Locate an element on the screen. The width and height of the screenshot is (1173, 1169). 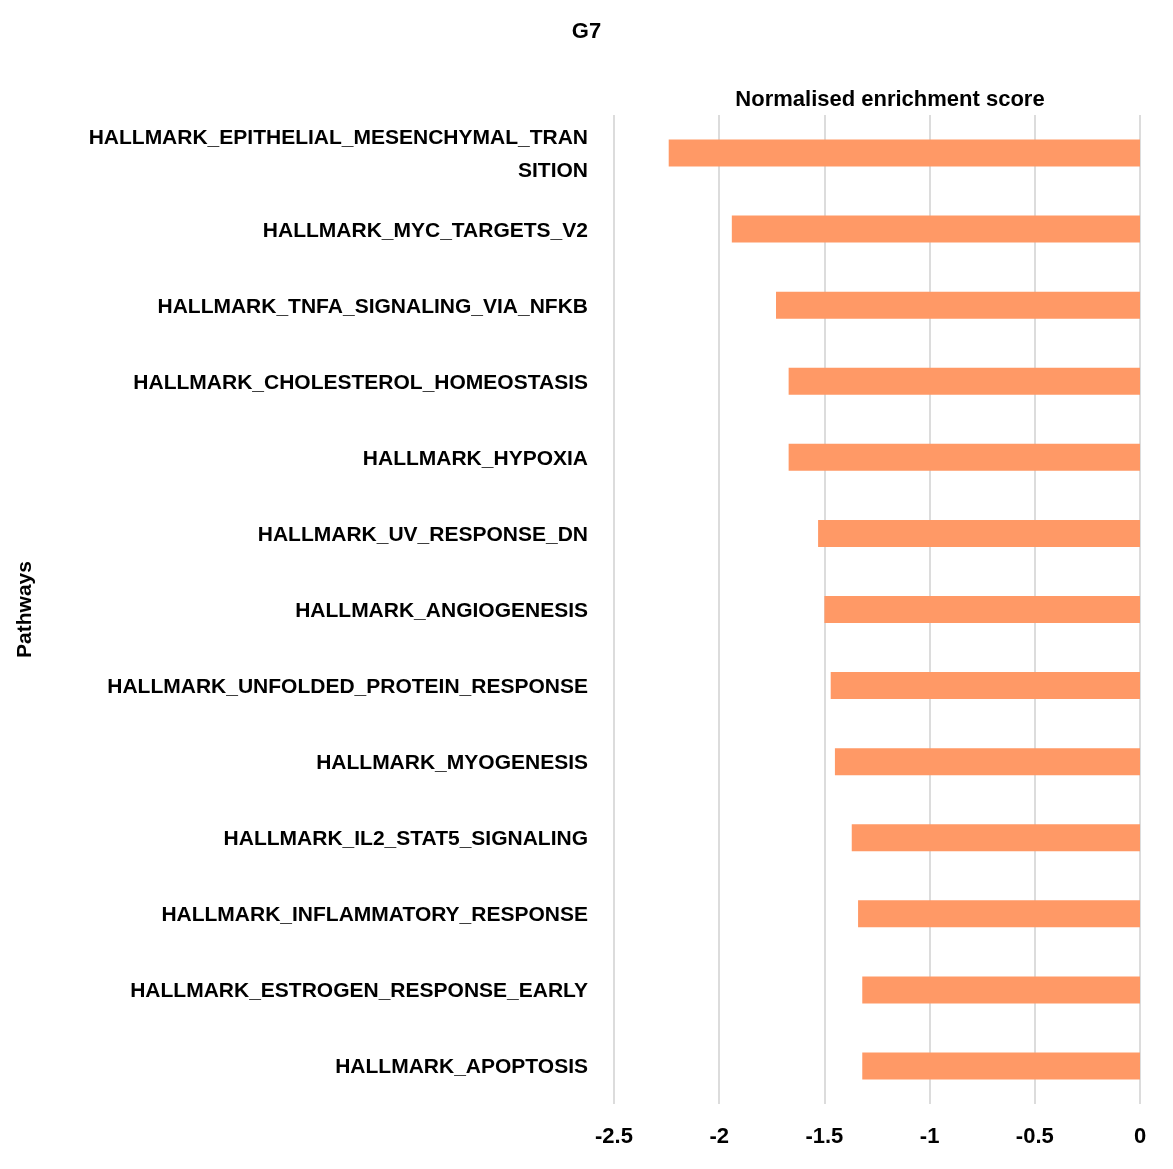
y-tick-label: HALLMARK_INFLAMMATORY_RESPONSE is located at coordinates (374, 914).